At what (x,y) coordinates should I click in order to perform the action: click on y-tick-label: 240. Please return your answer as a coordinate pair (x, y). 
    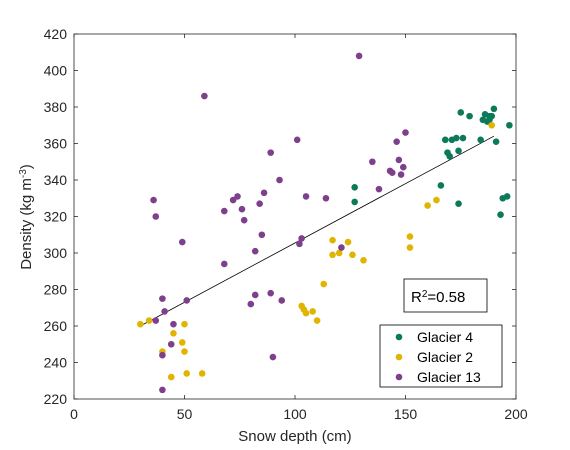
    Looking at the image, I should click on (56, 363).